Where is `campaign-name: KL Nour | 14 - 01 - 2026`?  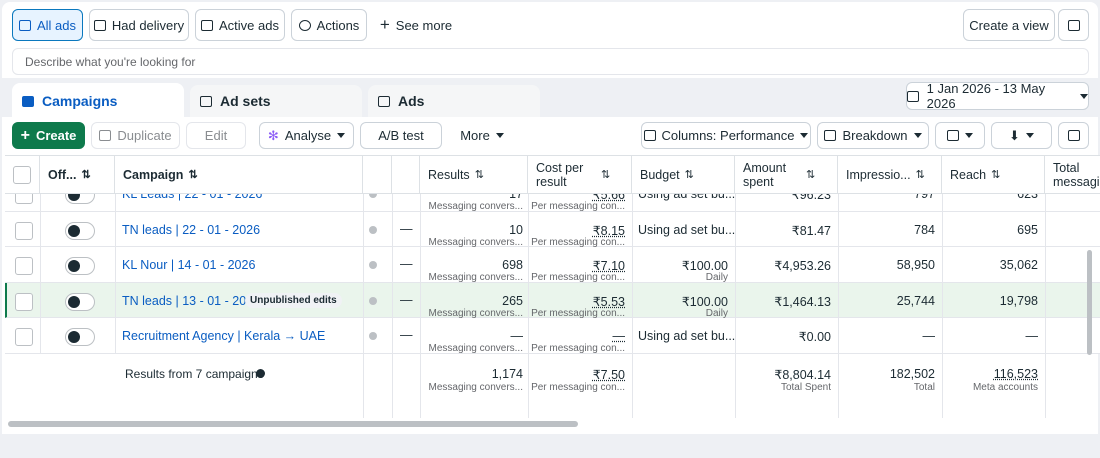
campaign-name: KL Nour | 14 - 01 - 2026 is located at coordinates (189, 265).